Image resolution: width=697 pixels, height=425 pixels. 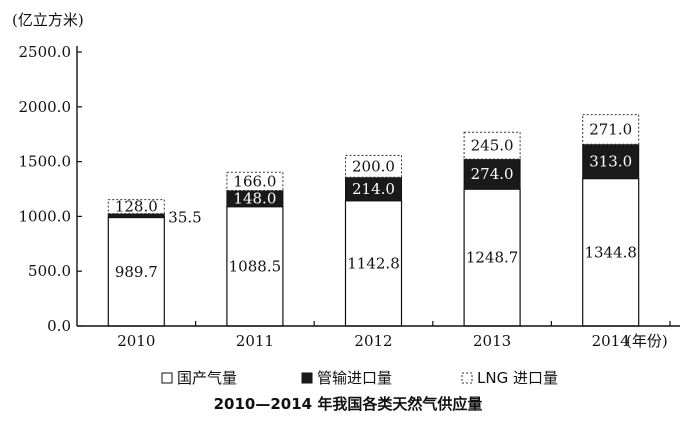 I want to click on legend-label: 管输进口量, so click(x=354, y=378).